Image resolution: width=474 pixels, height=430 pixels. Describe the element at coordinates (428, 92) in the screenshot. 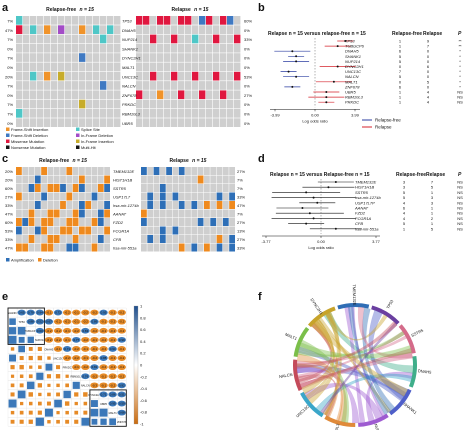

I see `panel-b-relapse-count: 4` at that location.